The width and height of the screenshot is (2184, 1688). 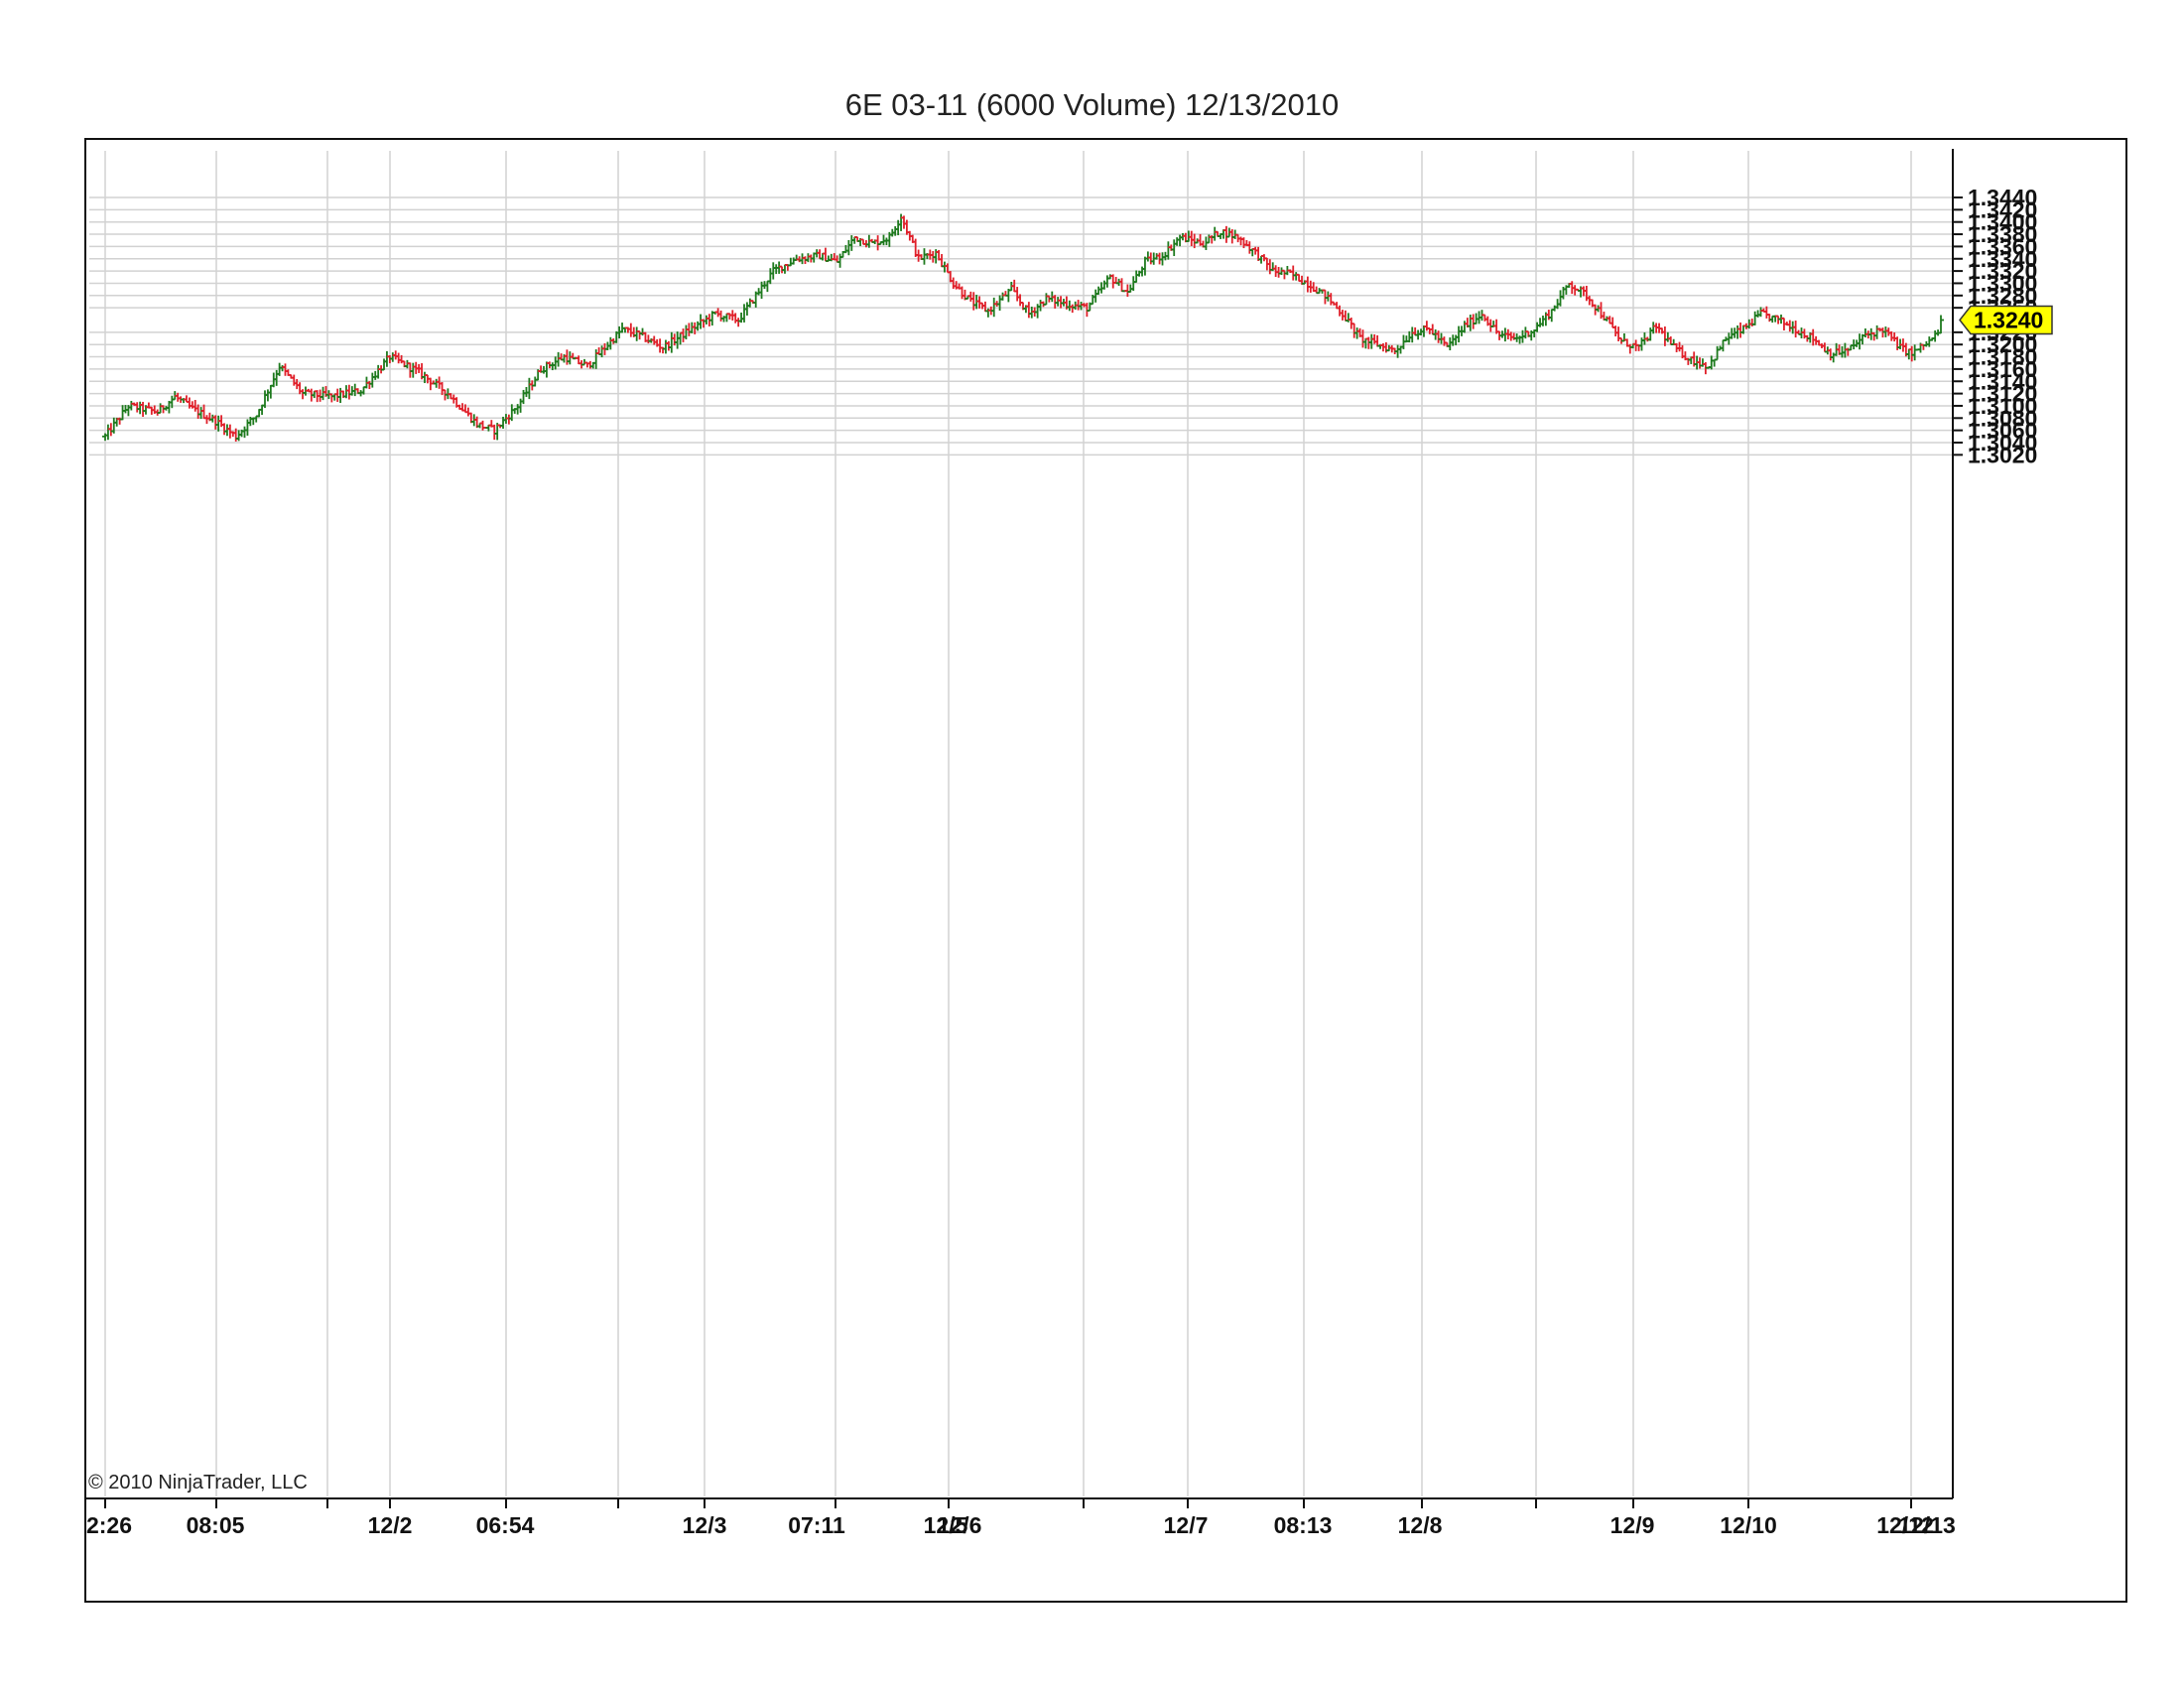 I want to click on ohlc-bar, so click(x=1941, y=325).